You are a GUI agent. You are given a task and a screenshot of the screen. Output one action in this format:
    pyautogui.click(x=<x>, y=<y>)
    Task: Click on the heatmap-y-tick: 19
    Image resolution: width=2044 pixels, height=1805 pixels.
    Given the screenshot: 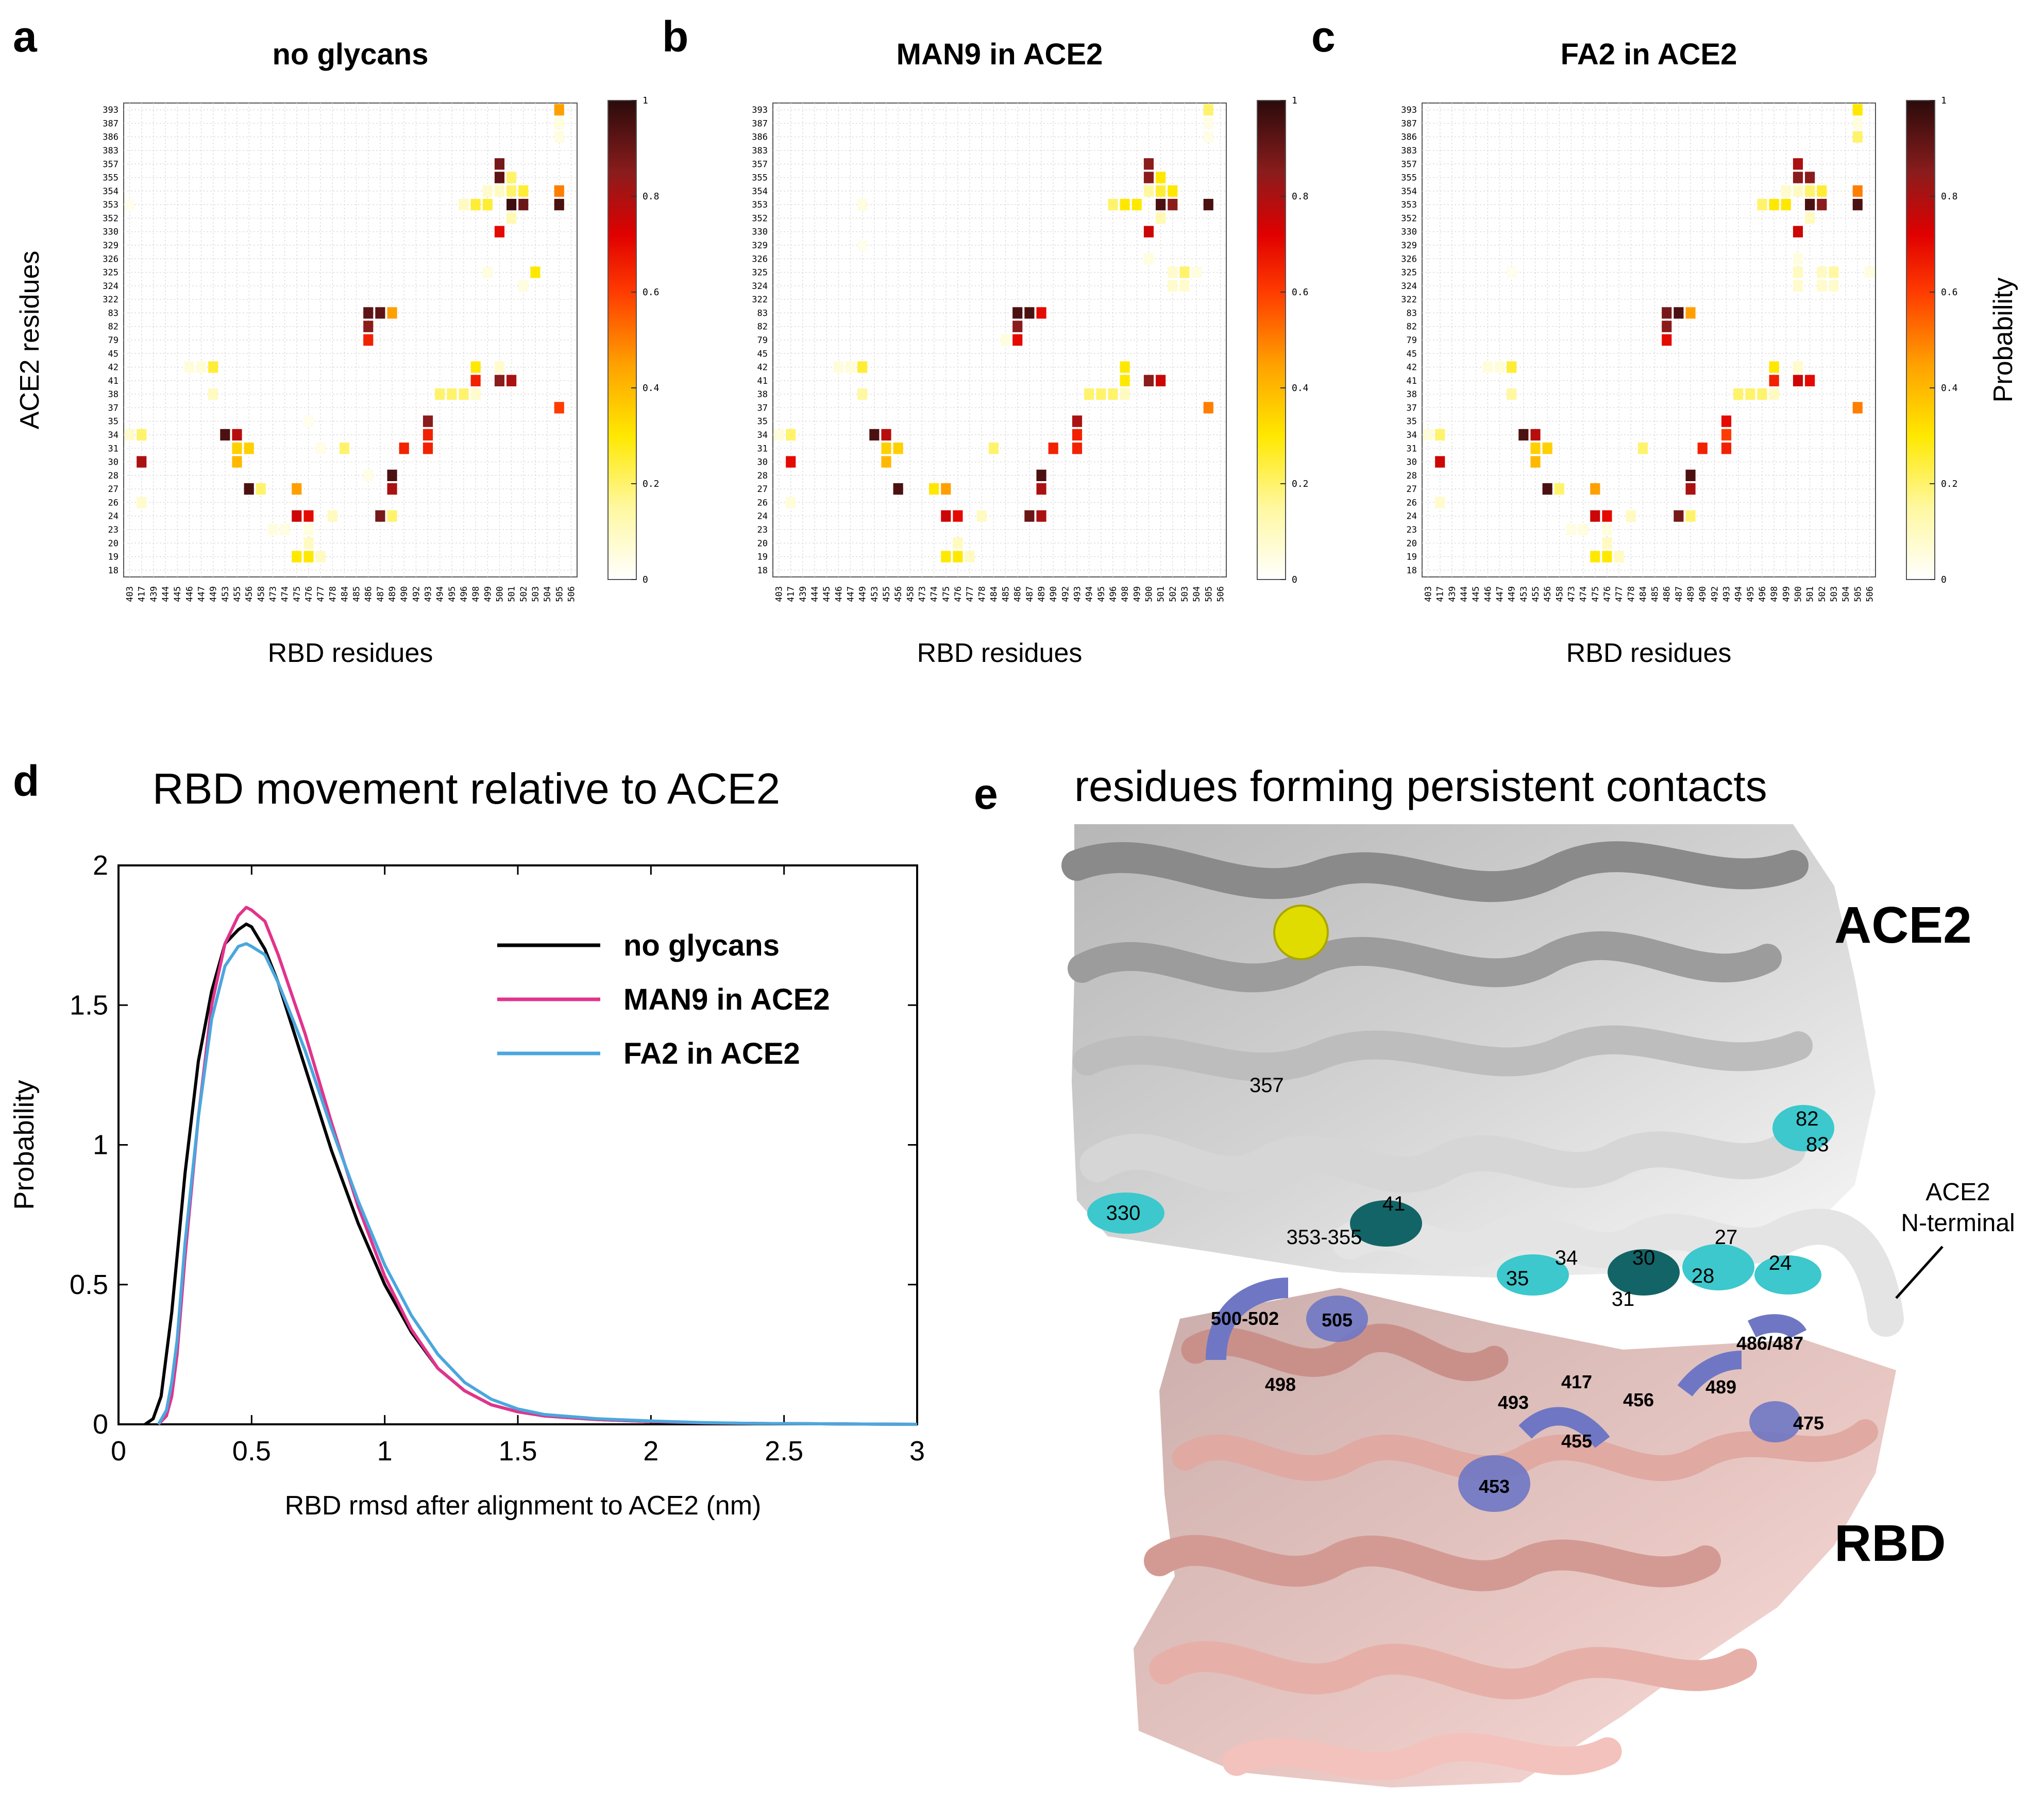 What is the action you would take?
    pyautogui.click(x=1412, y=558)
    